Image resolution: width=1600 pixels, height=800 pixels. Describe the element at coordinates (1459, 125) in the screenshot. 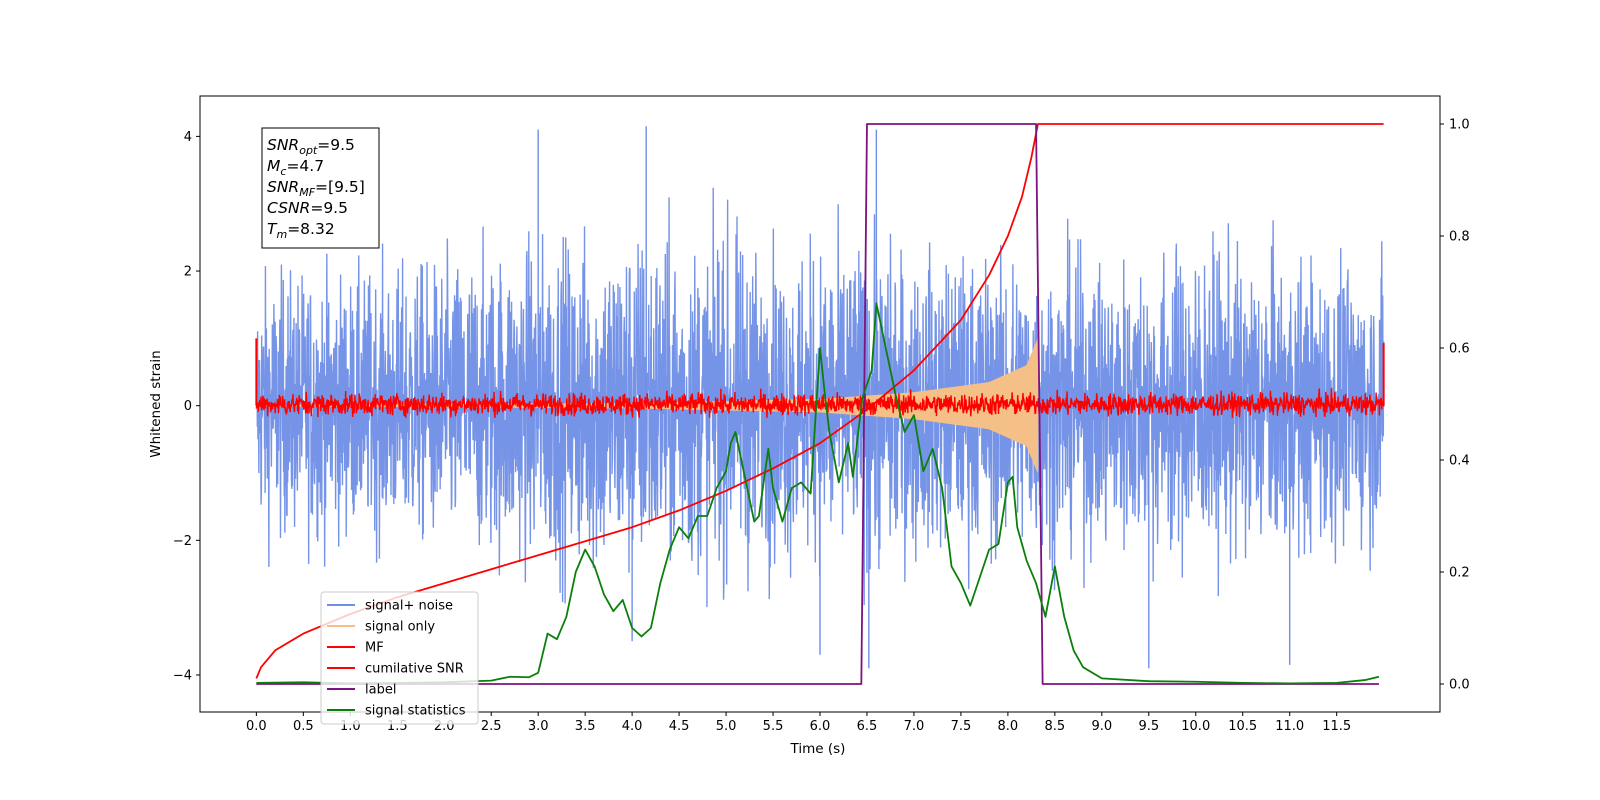

I see `y2-tick-label: 1.0` at that location.